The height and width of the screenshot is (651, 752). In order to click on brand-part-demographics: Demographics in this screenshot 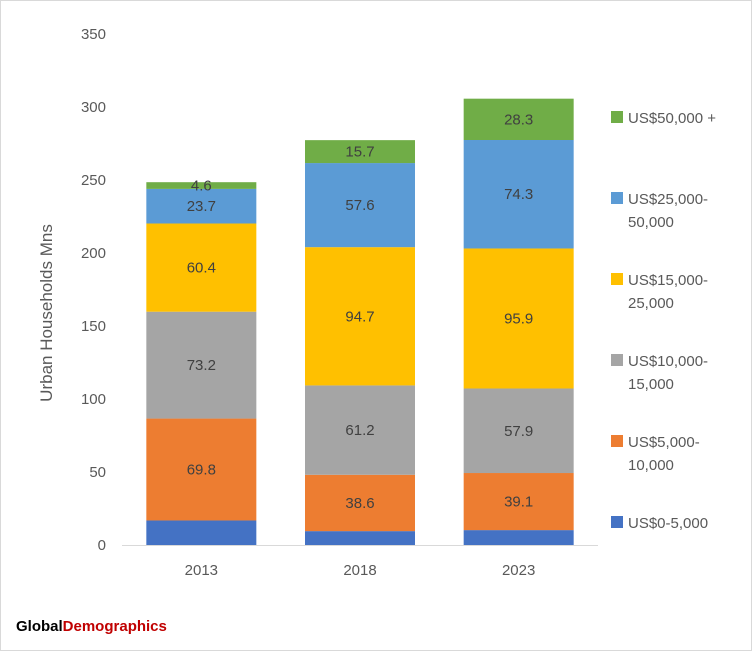, I will do `click(114, 626)`.